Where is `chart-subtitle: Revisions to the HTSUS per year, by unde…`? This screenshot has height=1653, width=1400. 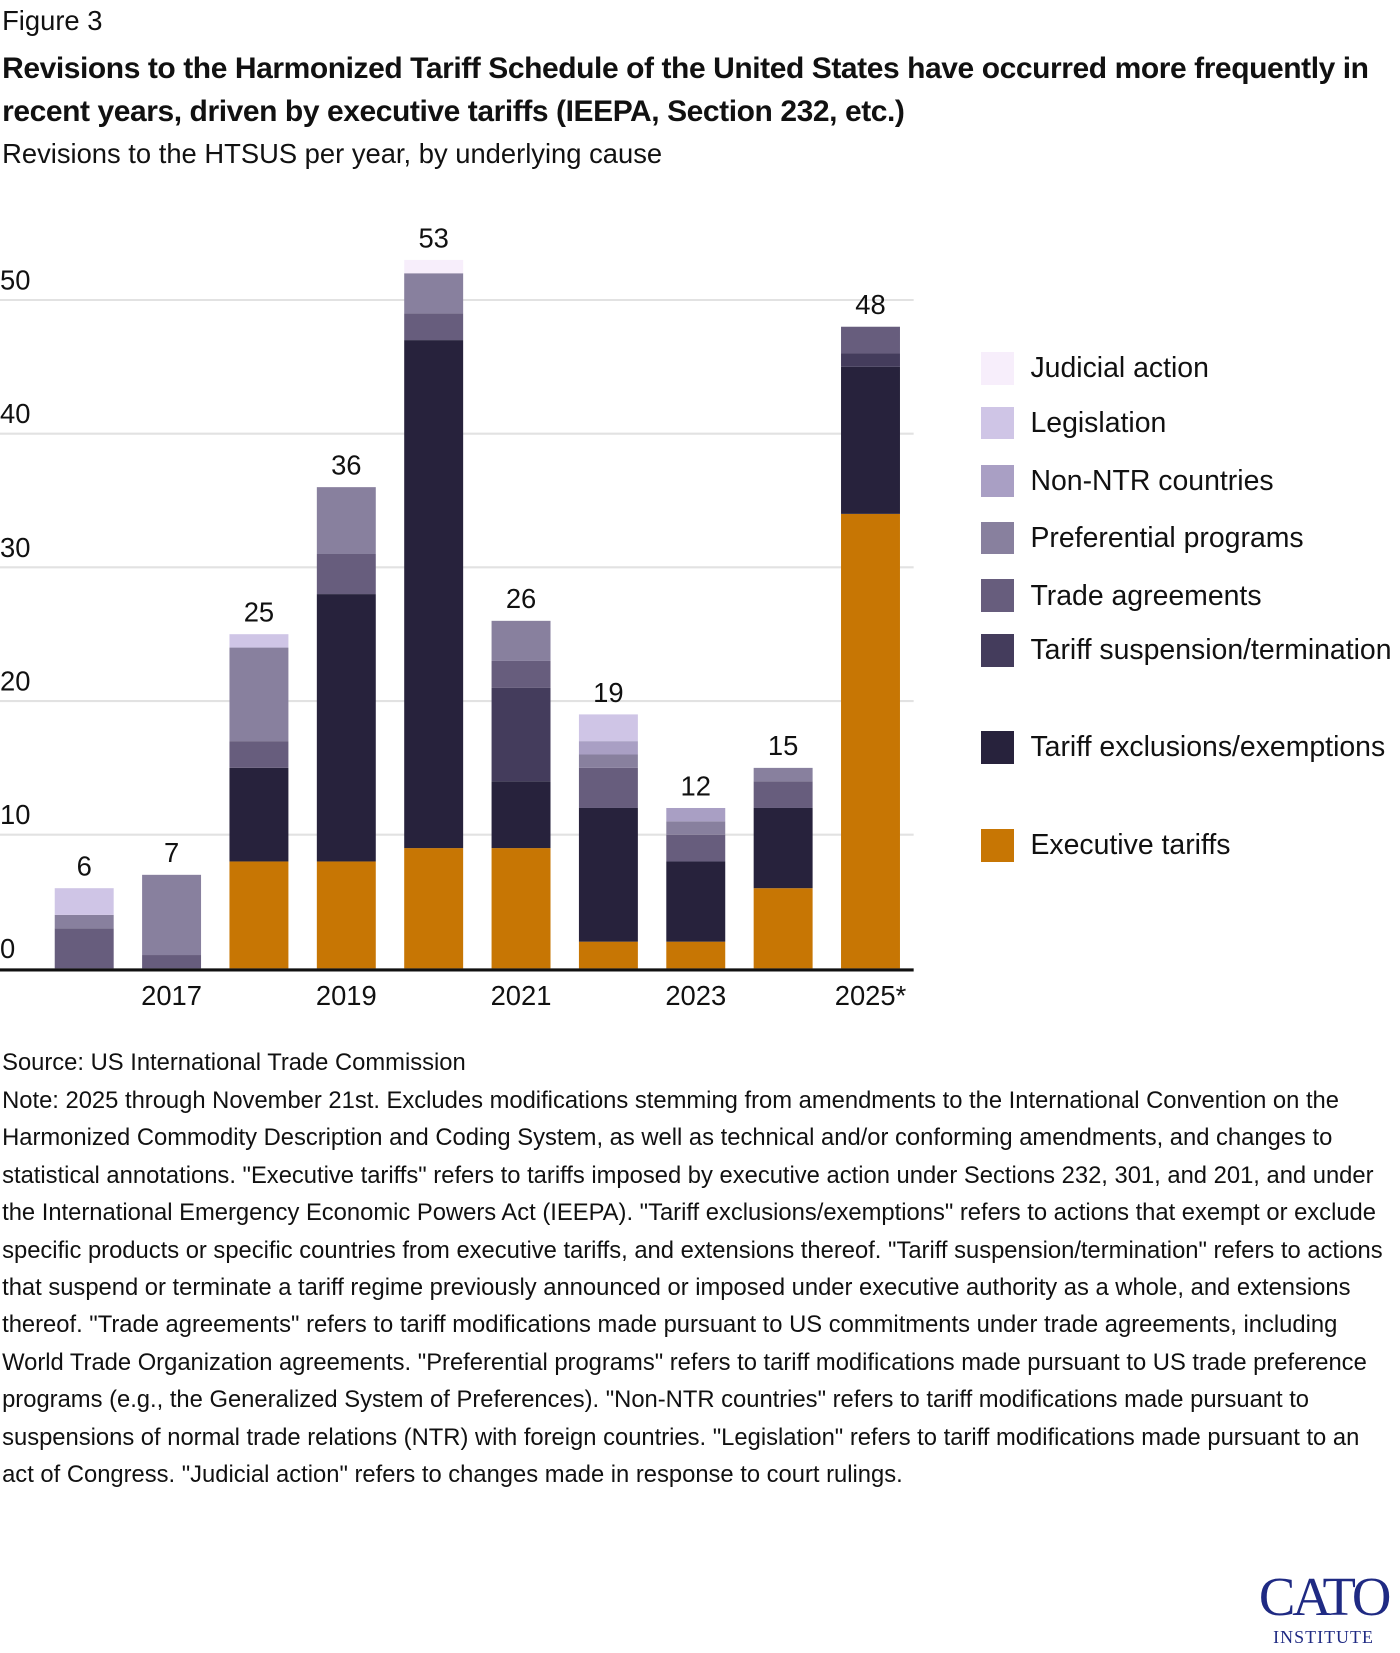 chart-subtitle: Revisions to the HTSUS per year, by unde… is located at coordinates (332, 153).